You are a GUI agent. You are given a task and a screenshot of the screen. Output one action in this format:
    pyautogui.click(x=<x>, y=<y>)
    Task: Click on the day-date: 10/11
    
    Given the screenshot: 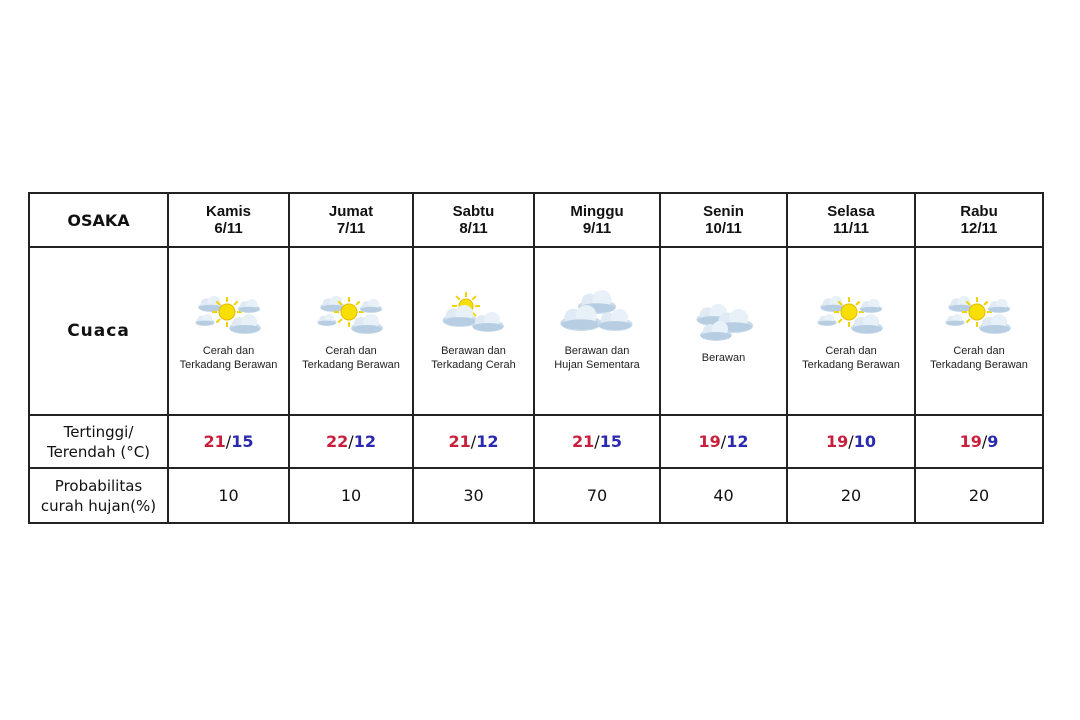 What is the action you would take?
    pyautogui.click(x=723, y=228)
    